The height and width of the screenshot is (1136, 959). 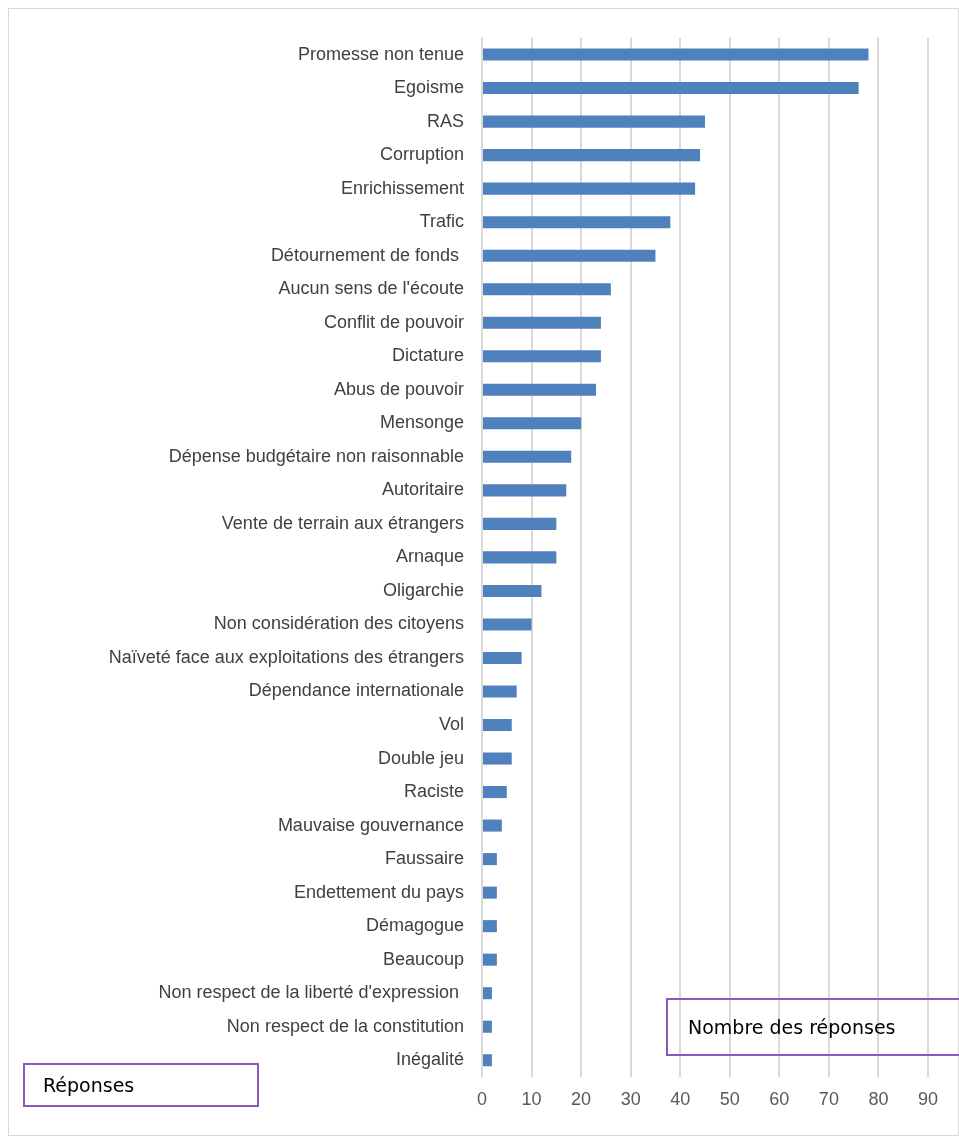 I want to click on x-tick-label: 90, so click(x=928, y=1098).